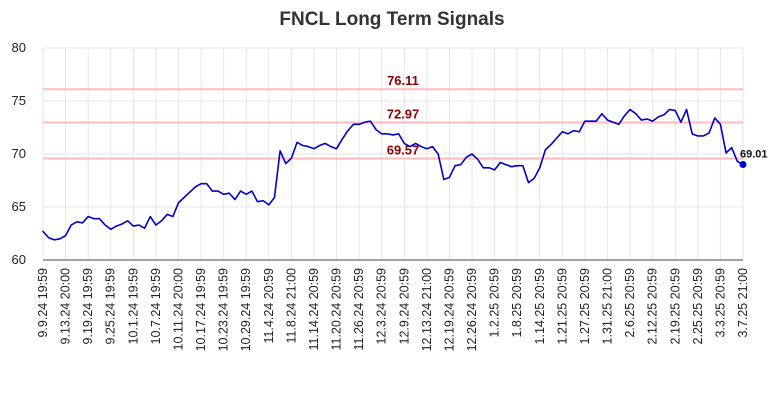 The width and height of the screenshot is (784, 400). What do you see at coordinates (404, 306) in the screenshot?
I see `x-tick-label: 12.9.24 20:59` at bounding box center [404, 306].